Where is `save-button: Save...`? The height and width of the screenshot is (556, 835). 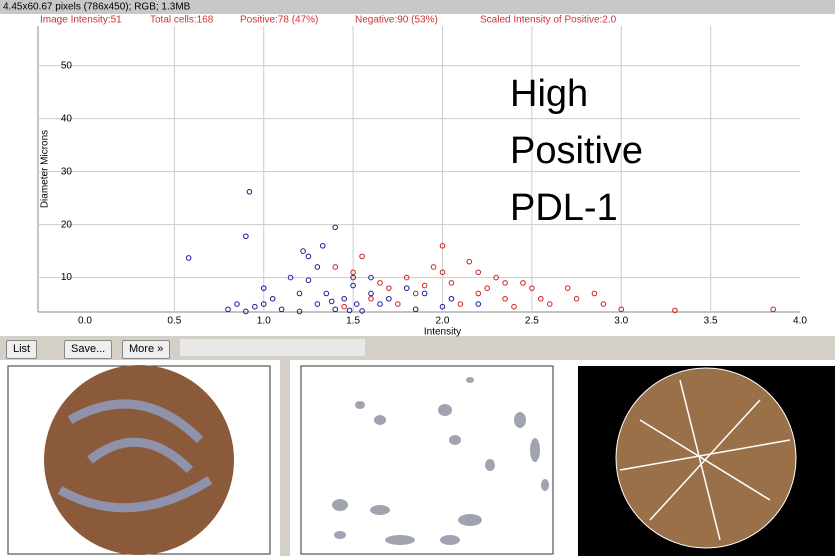
save-button: Save... is located at coordinates (88, 349).